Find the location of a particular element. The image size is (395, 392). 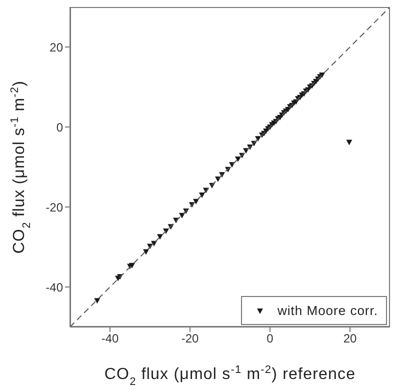

y-tick-label: 20 is located at coordinates (57, 47).